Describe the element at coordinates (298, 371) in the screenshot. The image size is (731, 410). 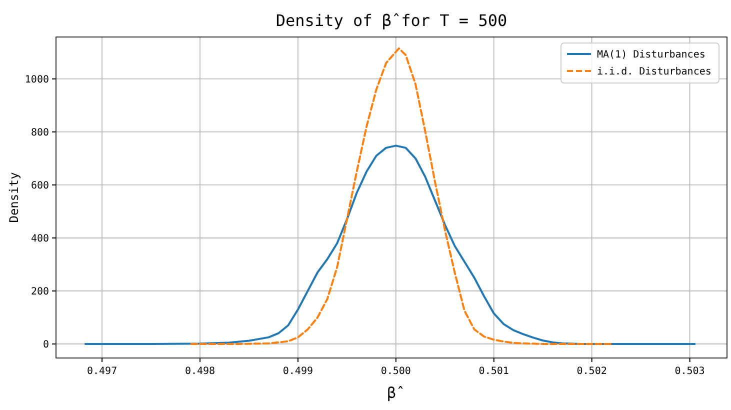
I see `x-tick-label: 0.499` at that location.